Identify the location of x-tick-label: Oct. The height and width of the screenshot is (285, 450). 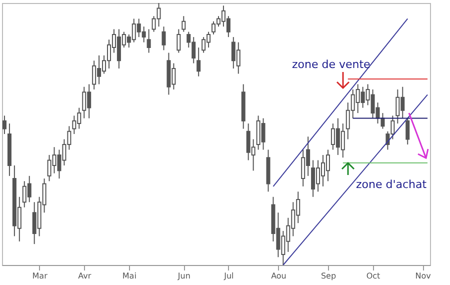
(373, 276).